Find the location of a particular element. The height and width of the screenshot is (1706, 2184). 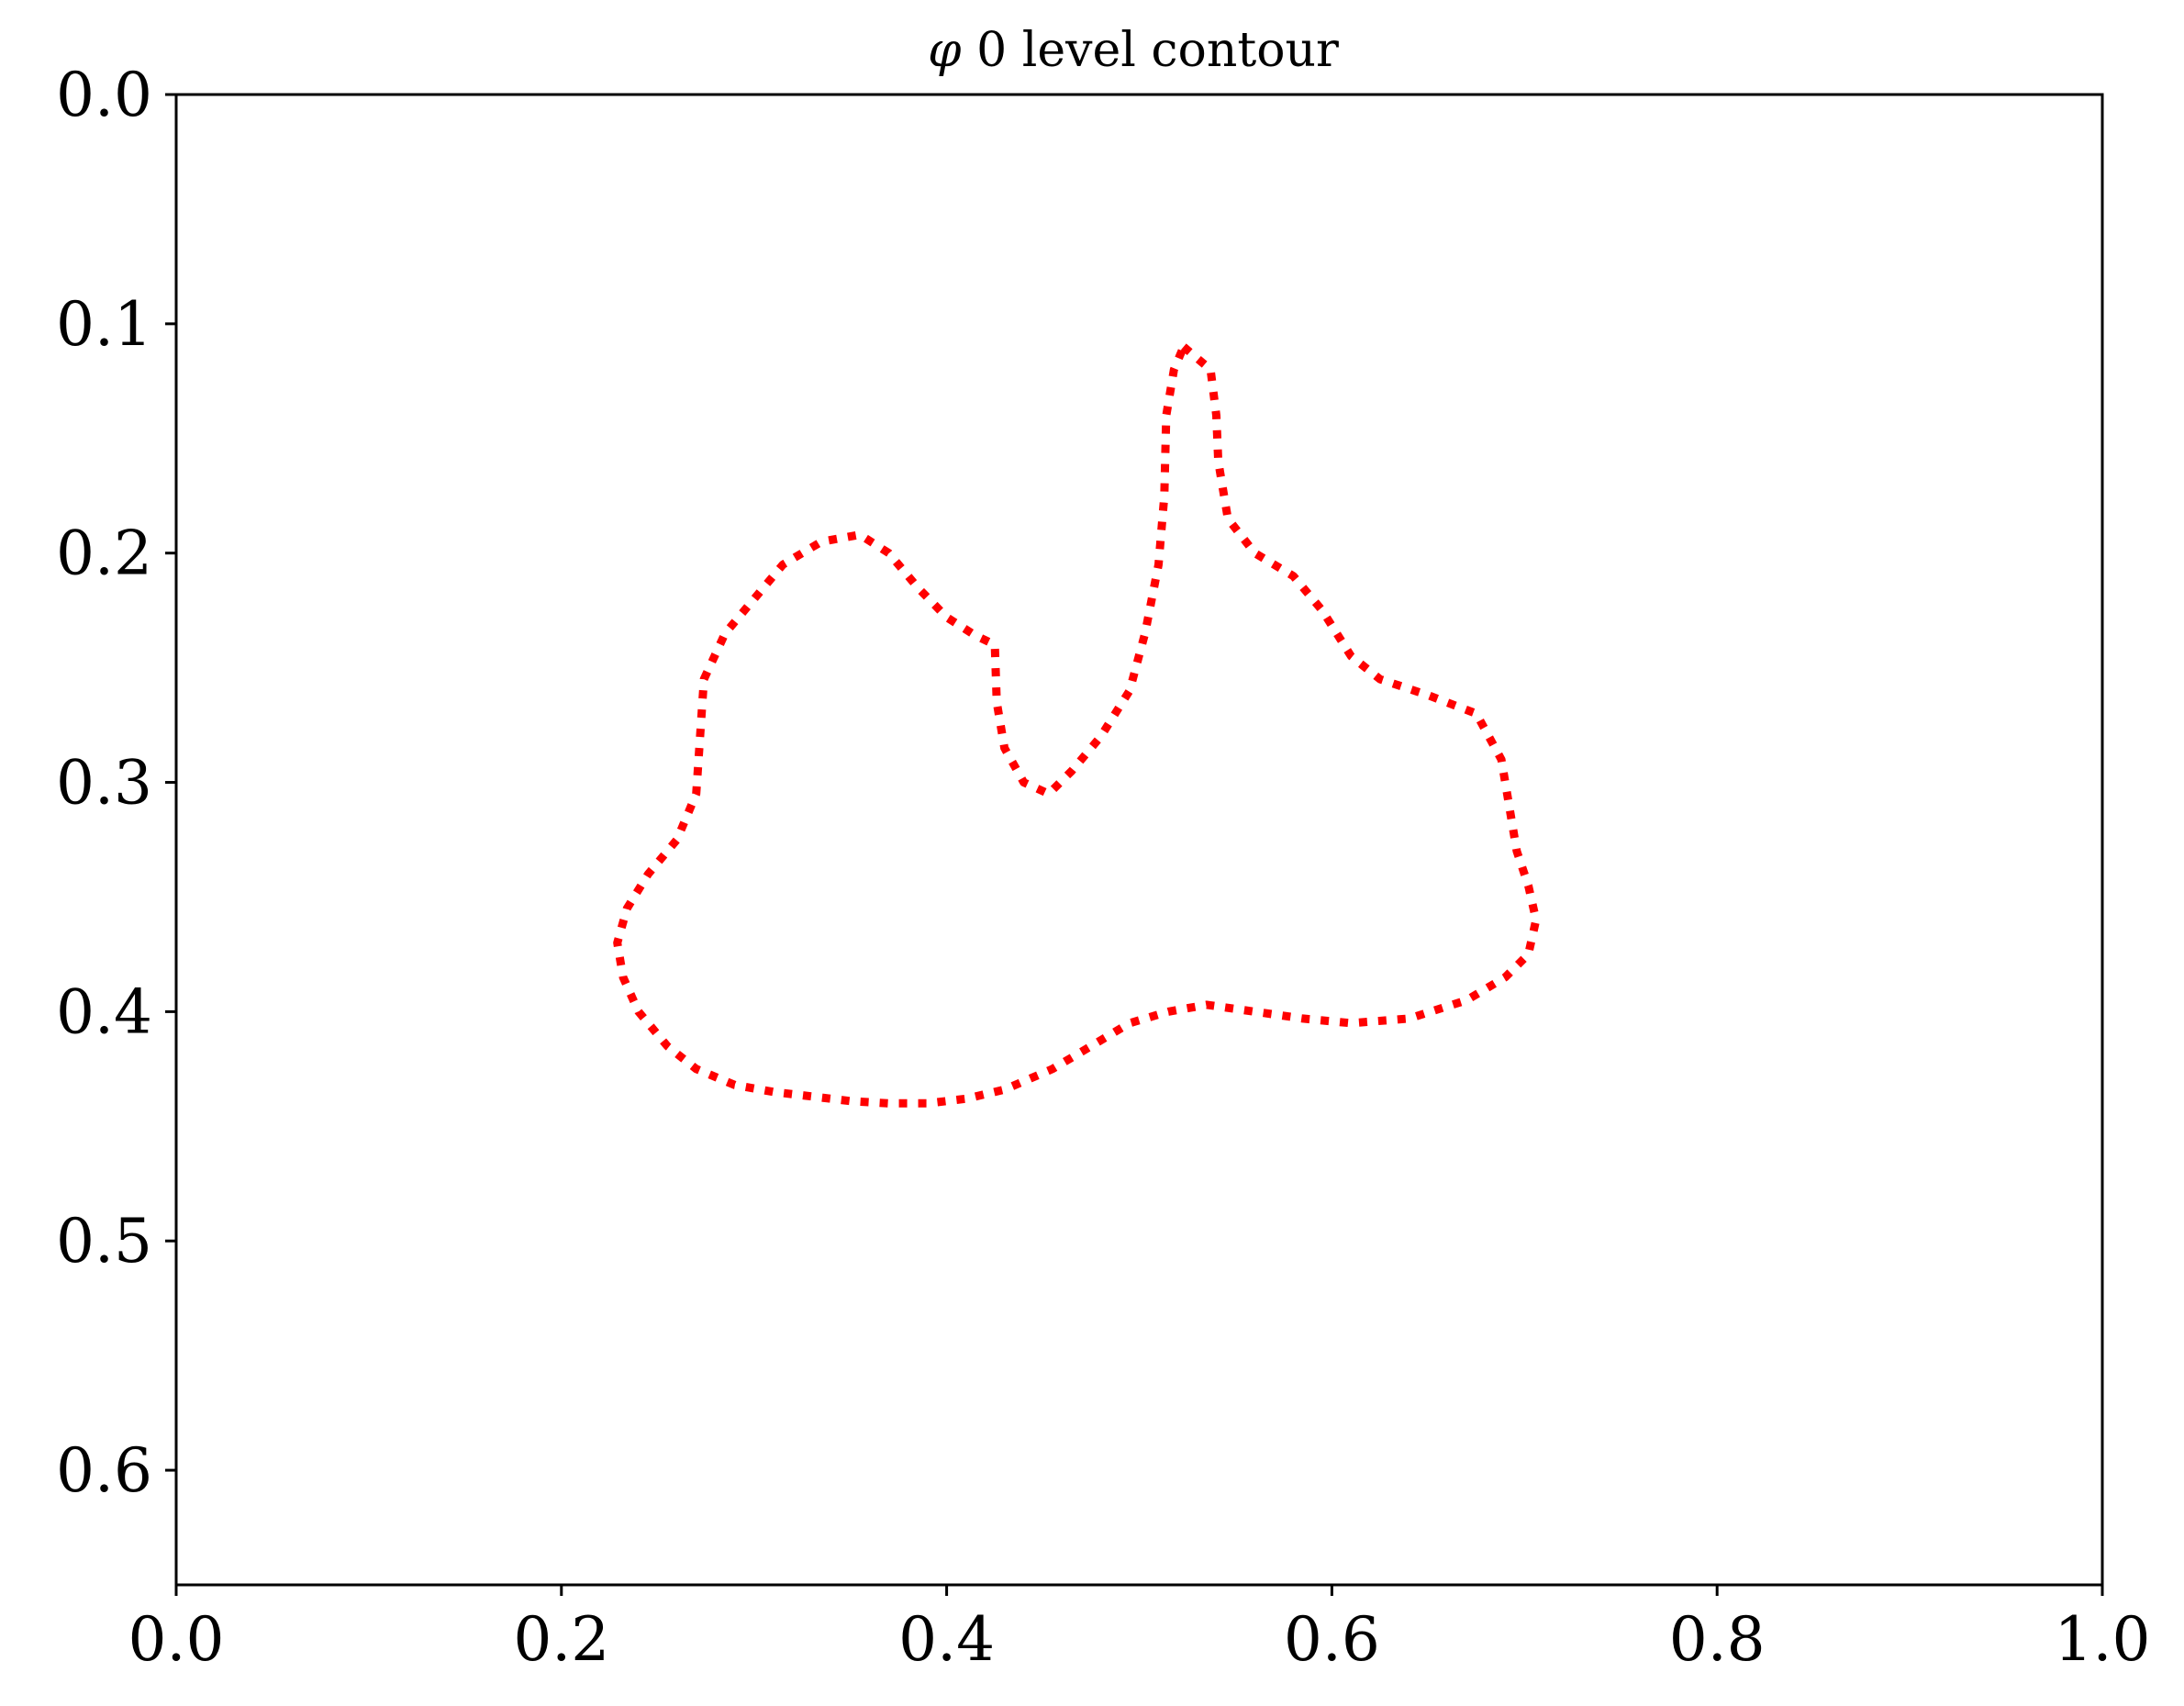

title-symbol: φ is located at coordinates (945, 51).